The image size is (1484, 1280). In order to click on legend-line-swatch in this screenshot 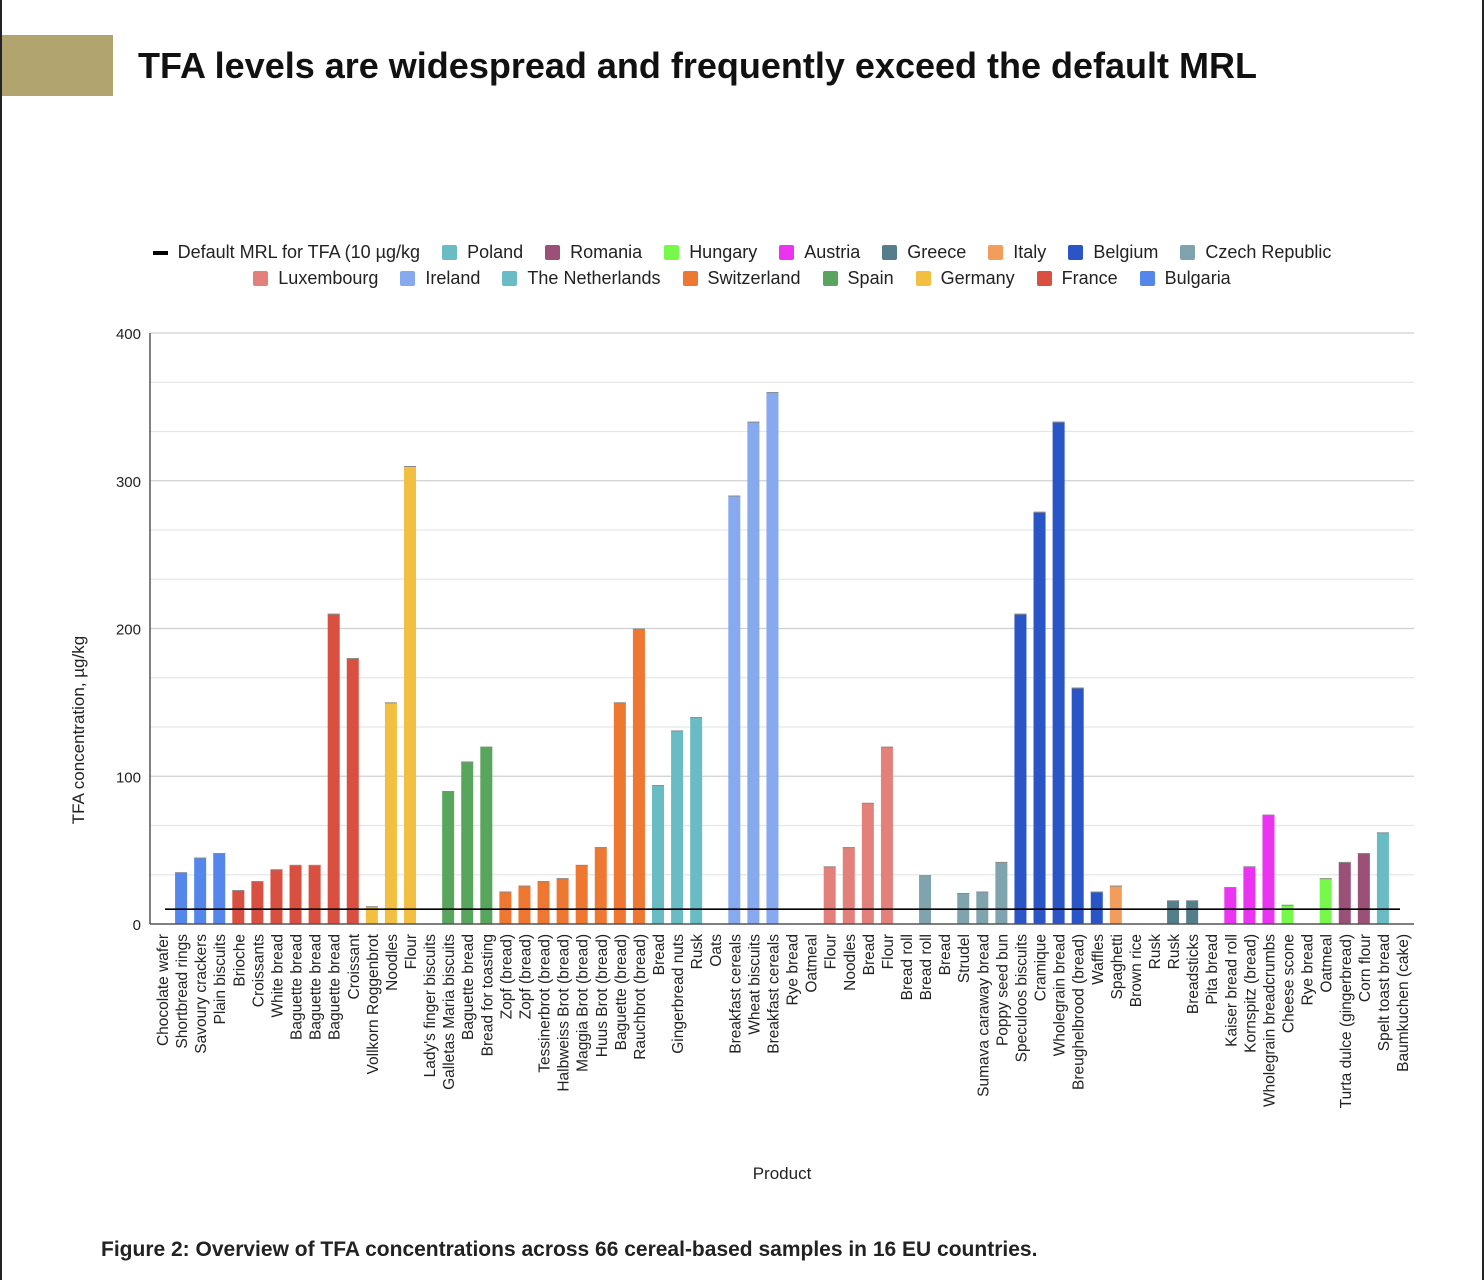, I will do `click(160, 252)`.